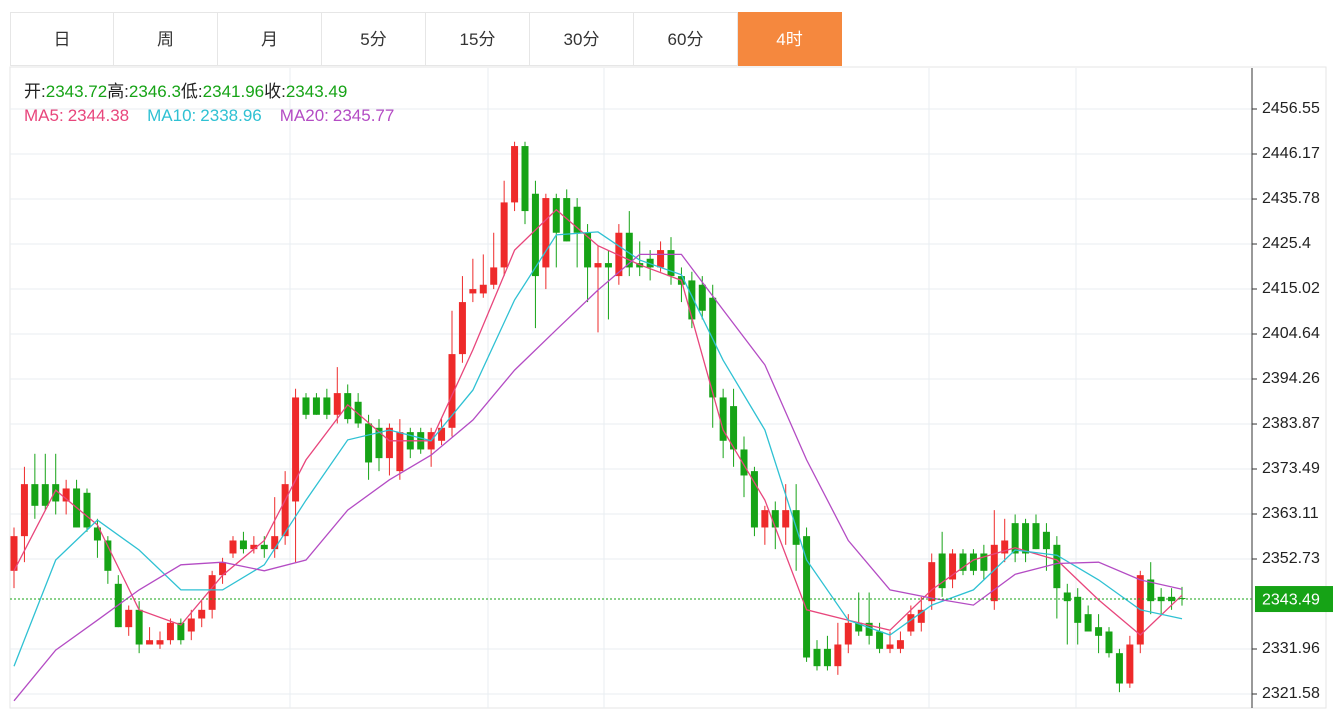 The image size is (1336, 710). What do you see at coordinates (1290, 513) in the screenshot?
I see `y-tick-label: 2363.11` at bounding box center [1290, 513].